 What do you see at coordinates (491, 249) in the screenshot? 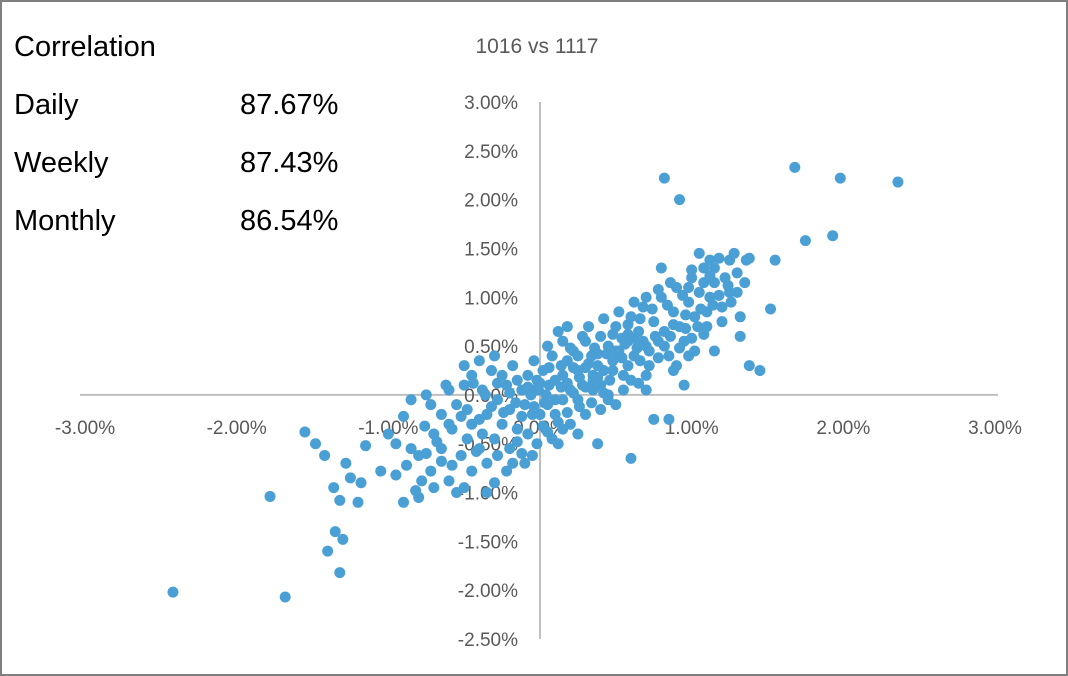
I see `y-tick-label: 1.50%` at bounding box center [491, 249].